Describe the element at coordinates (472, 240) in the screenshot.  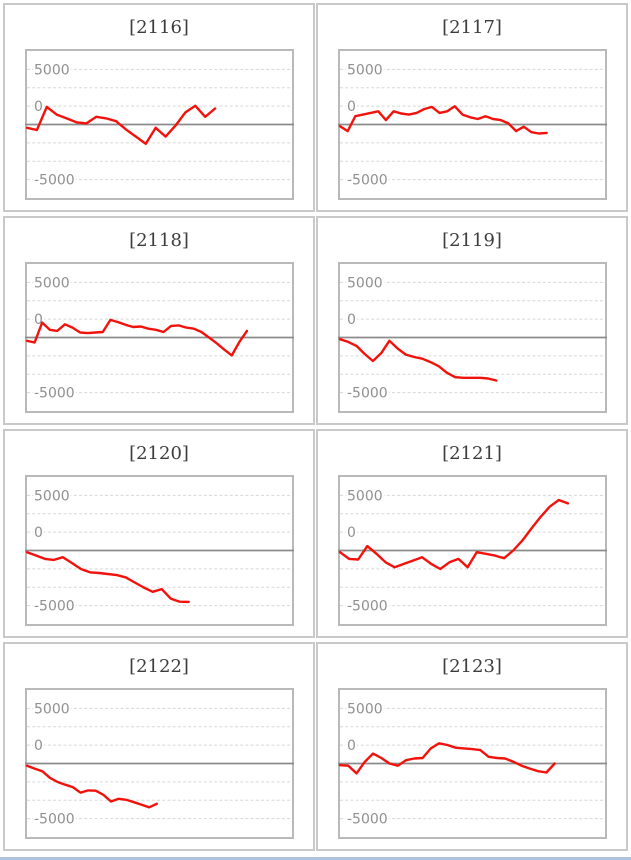
I see `chart-title: [2119]` at that location.